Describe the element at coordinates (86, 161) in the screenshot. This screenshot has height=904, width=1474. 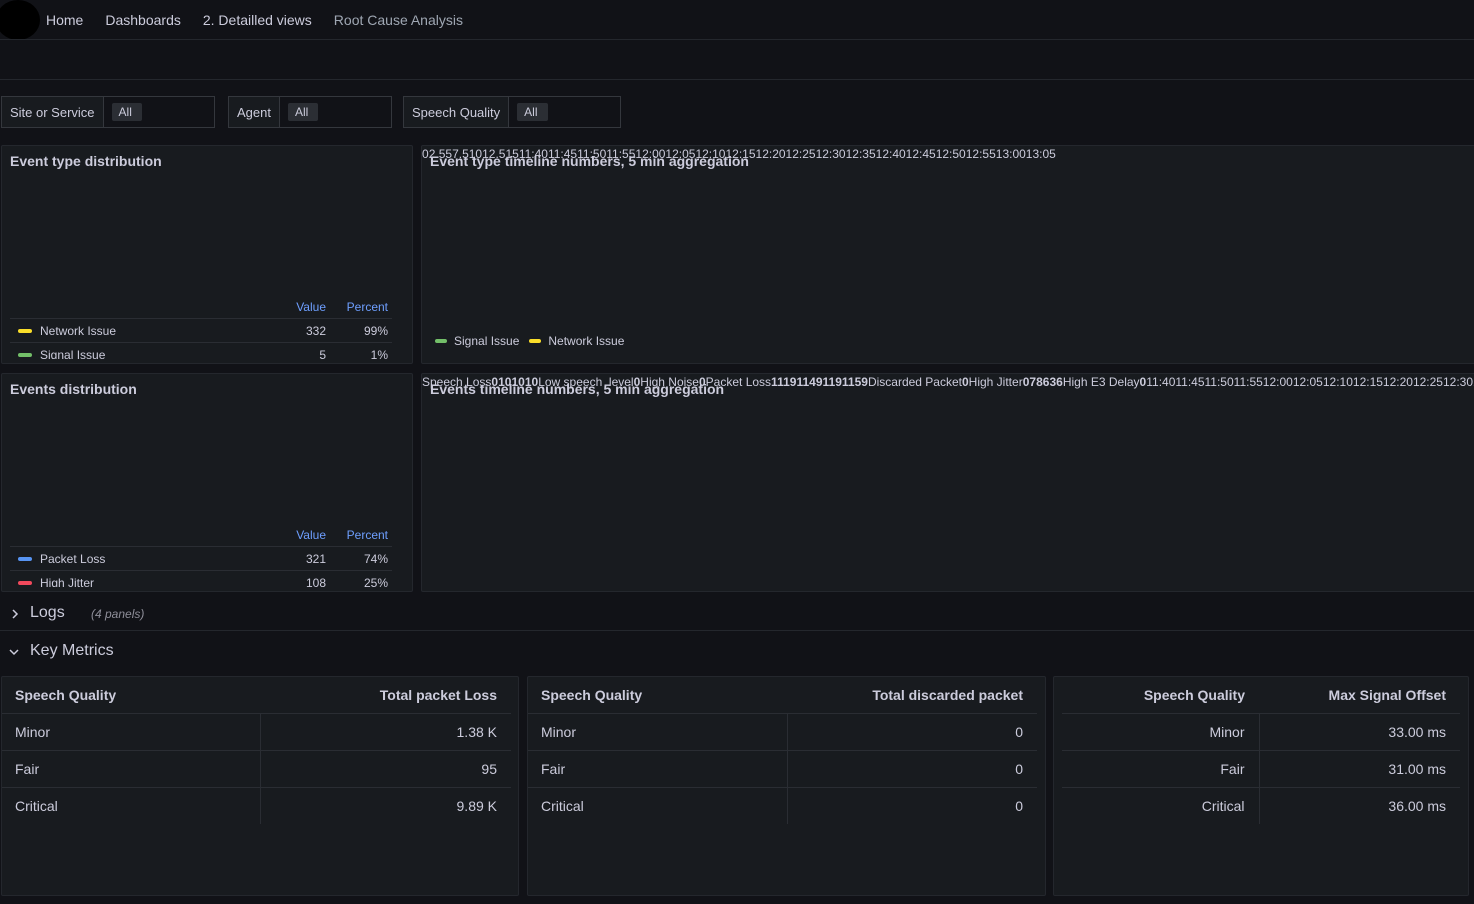
I see `panel-title: Event type distribution` at that location.